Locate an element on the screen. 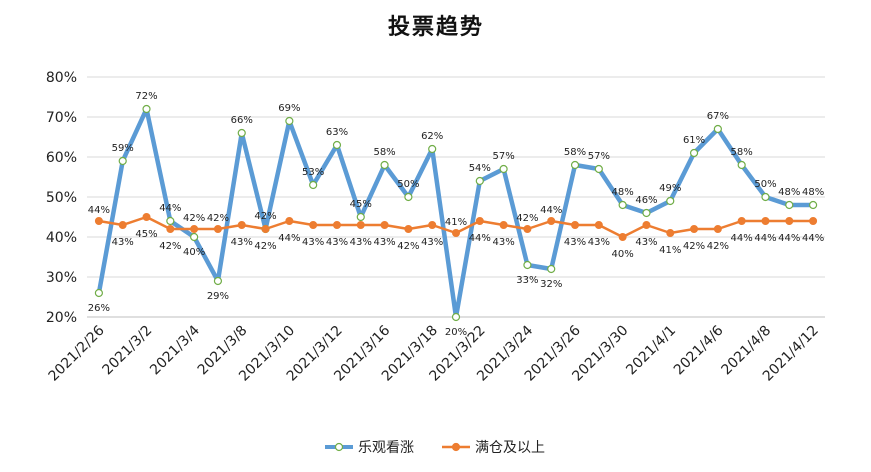 The width and height of the screenshot is (871, 472). data-label-optimistic: 61% is located at coordinates (694, 140).